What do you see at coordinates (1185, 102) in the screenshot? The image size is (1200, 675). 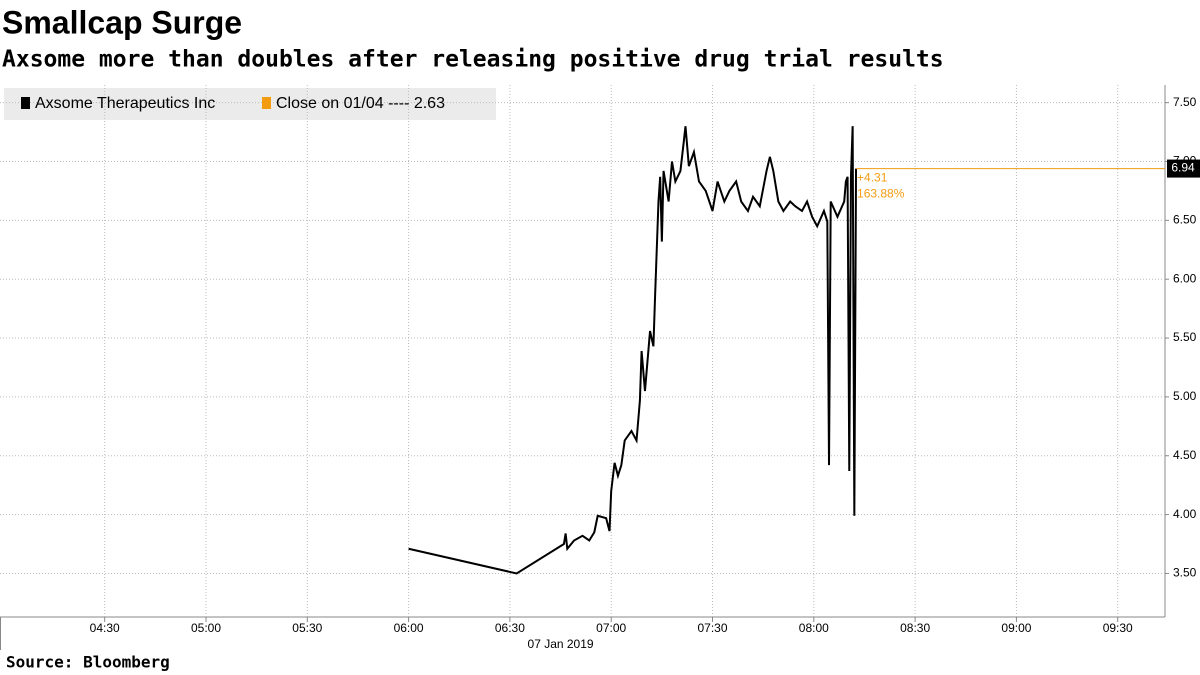 I see `y-tick-label: 7.50` at bounding box center [1185, 102].